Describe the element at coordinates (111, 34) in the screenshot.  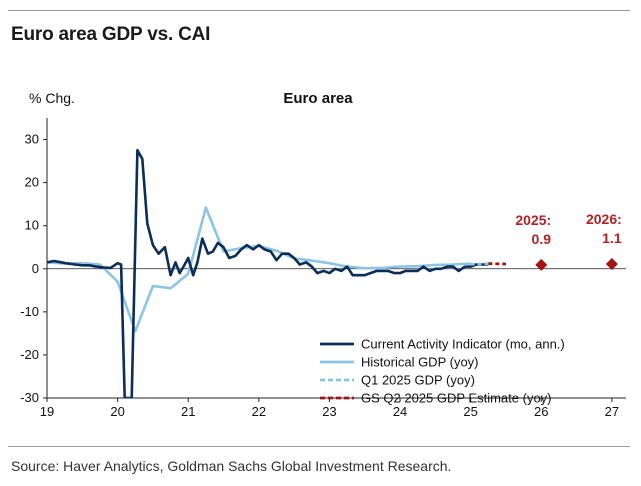
I see `figure-title: Euro area GDP vs. CAI` at that location.